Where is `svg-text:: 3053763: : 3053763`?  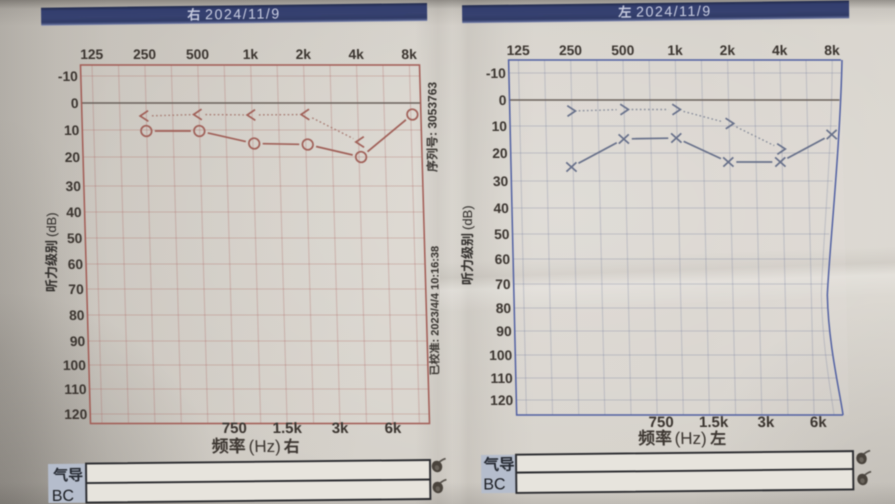 svg-text:: 3053763: : 3053763 is located at coordinates (433, 109).